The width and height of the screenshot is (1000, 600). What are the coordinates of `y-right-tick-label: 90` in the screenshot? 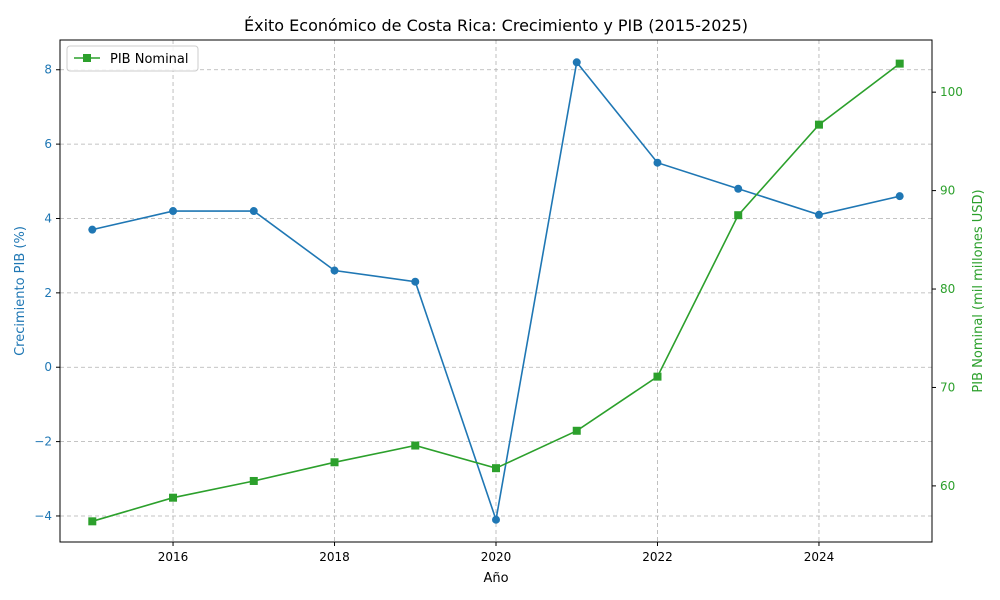 It's located at (947, 191).